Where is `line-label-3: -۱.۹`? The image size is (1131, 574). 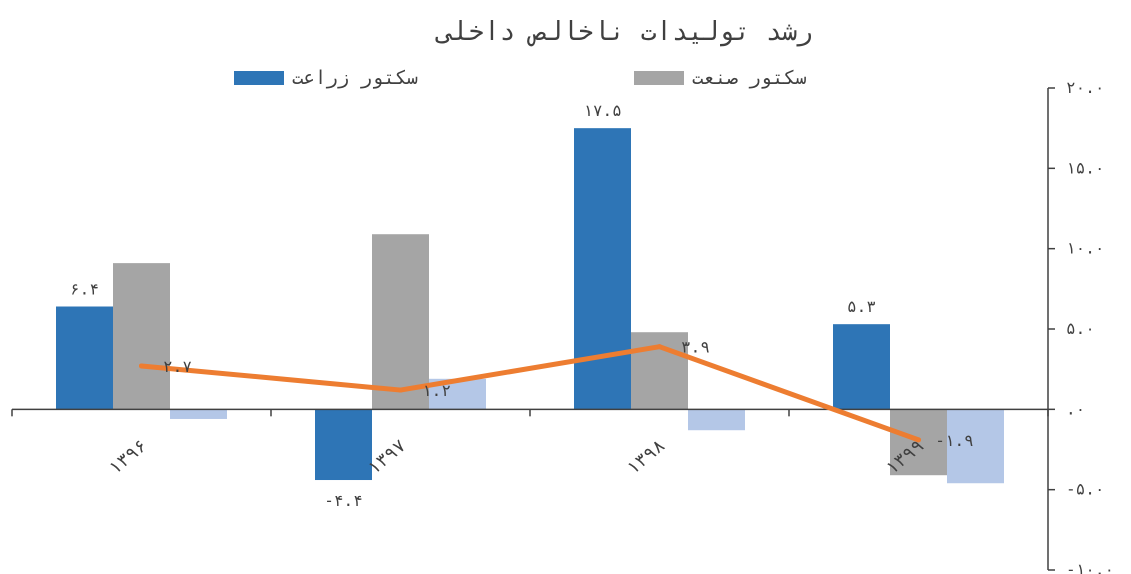 line-label-3: -۱.۹ is located at coordinates (954, 440).